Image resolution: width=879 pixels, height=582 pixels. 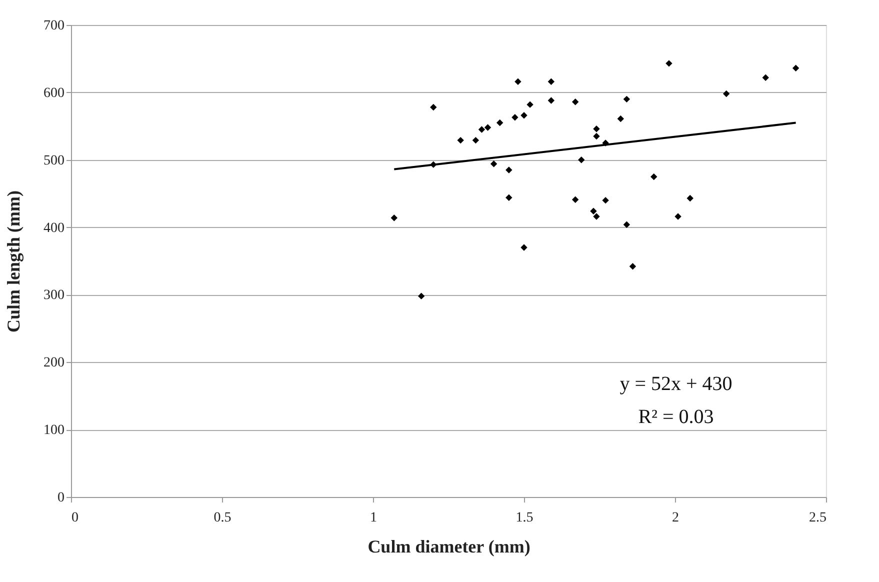 What do you see at coordinates (449, 546) in the screenshot?
I see `x-axis-title: Culm diameter (mm)` at bounding box center [449, 546].